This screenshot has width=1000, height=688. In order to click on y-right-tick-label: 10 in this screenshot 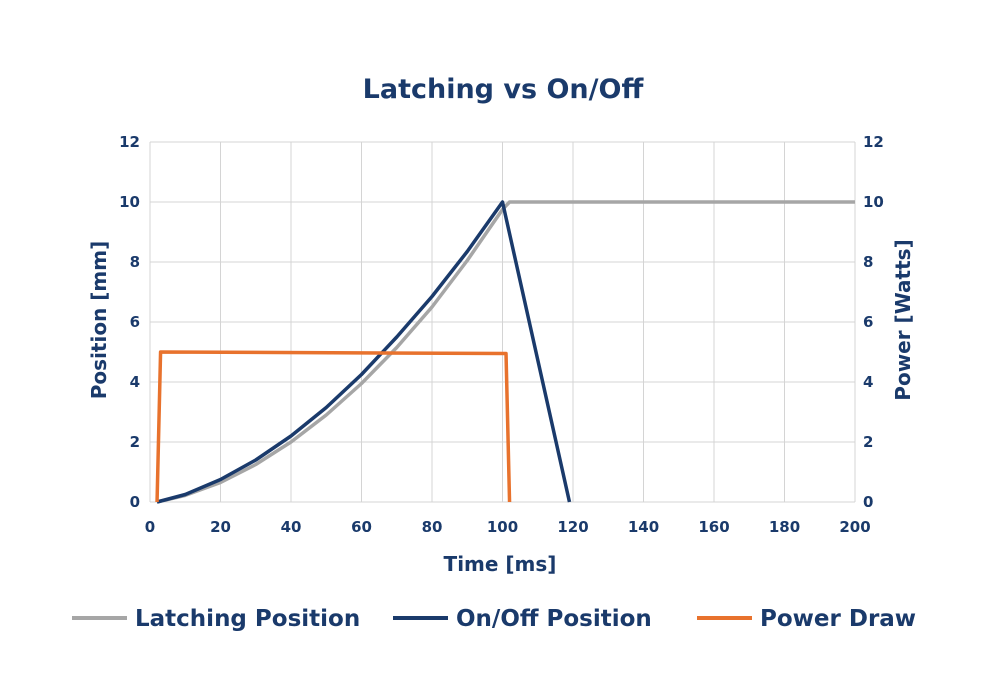, I will do `click(873, 202)`.